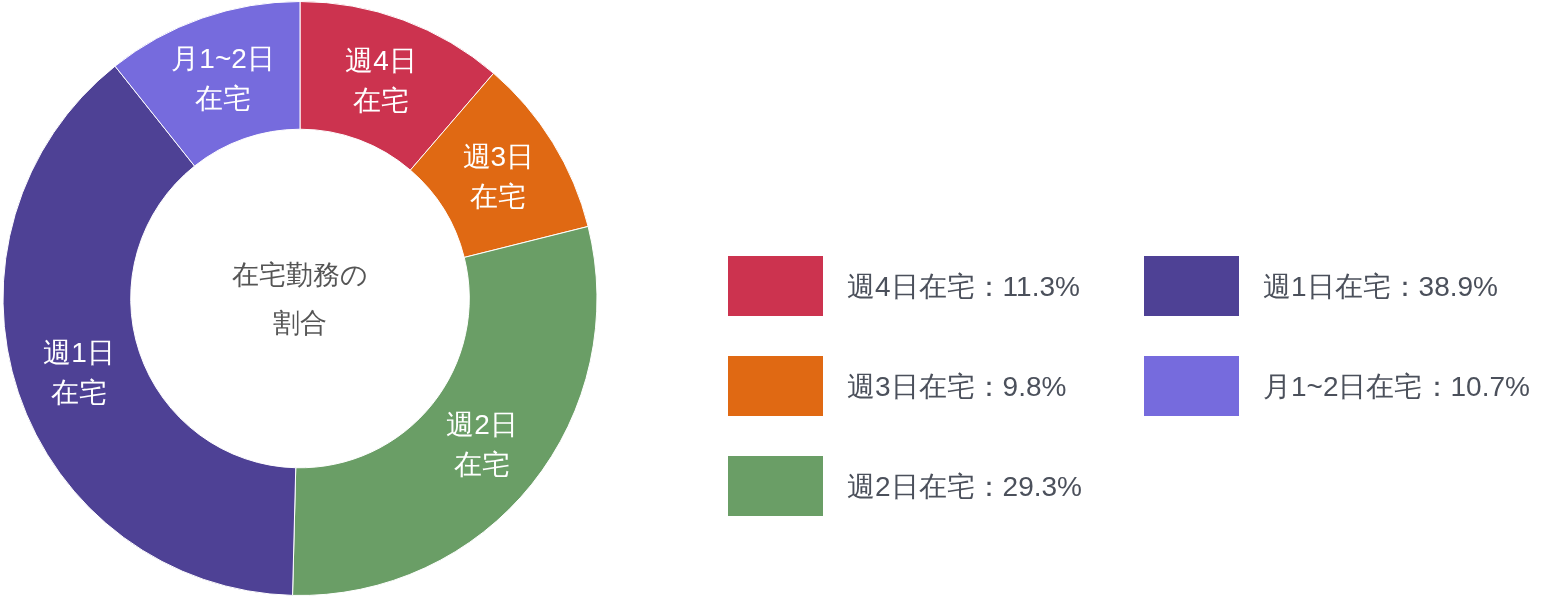 This screenshot has width=1561, height=597. What do you see at coordinates (911, 486) in the screenshot?
I see `legend-label: 週2日在宅` at bounding box center [911, 486].